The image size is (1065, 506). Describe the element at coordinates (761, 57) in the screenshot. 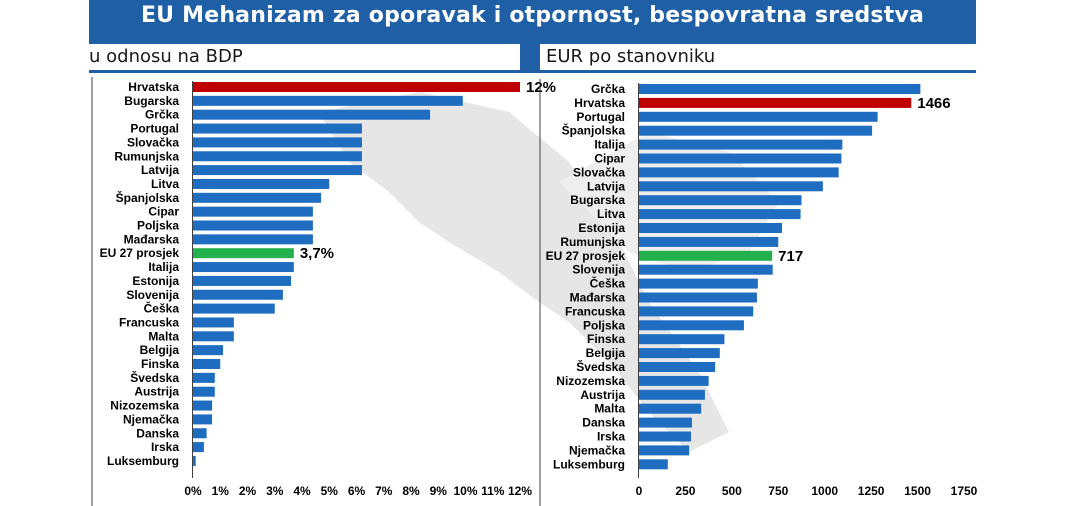

I see `right-chart-subtitle: EUR po stanovniku` at that location.